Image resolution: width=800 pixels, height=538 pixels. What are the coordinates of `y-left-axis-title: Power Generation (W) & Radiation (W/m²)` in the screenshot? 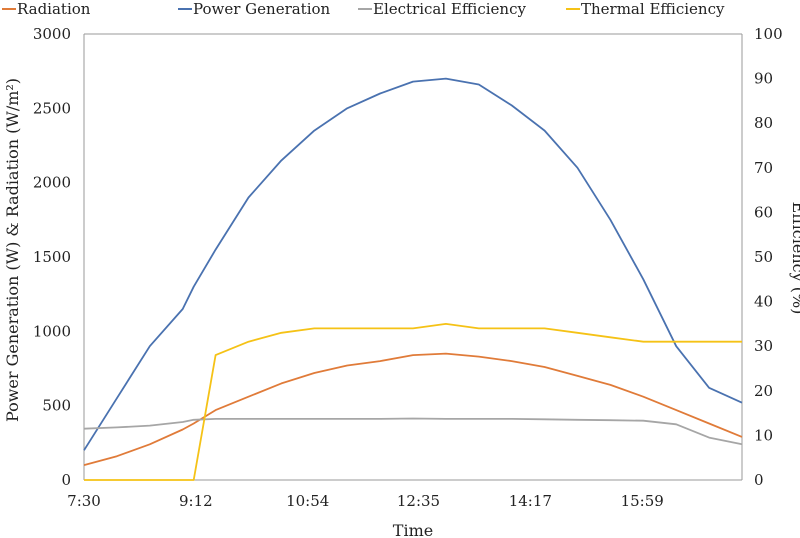 It's located at (12, 250).